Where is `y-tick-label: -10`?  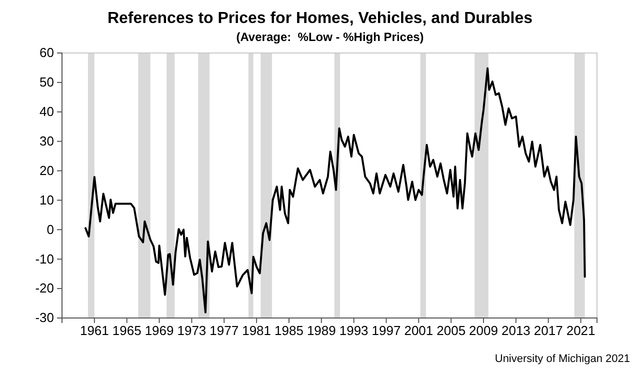 y-tick-label: -10 is located at coordinates (44, 258).